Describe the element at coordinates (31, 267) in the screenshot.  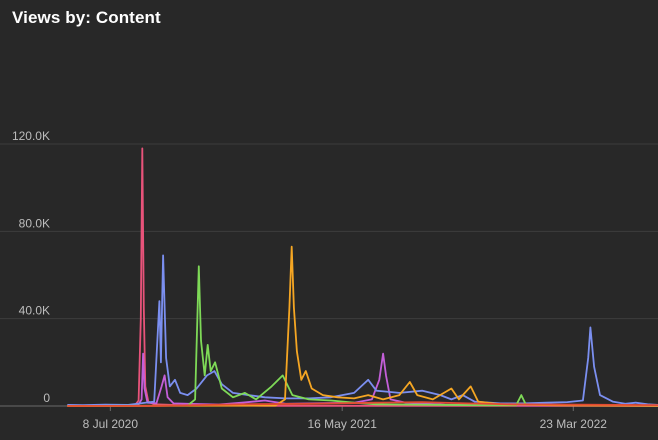
I see `y-axis-ticks: 0 40.0K 80.0K 120.0K` at that location.